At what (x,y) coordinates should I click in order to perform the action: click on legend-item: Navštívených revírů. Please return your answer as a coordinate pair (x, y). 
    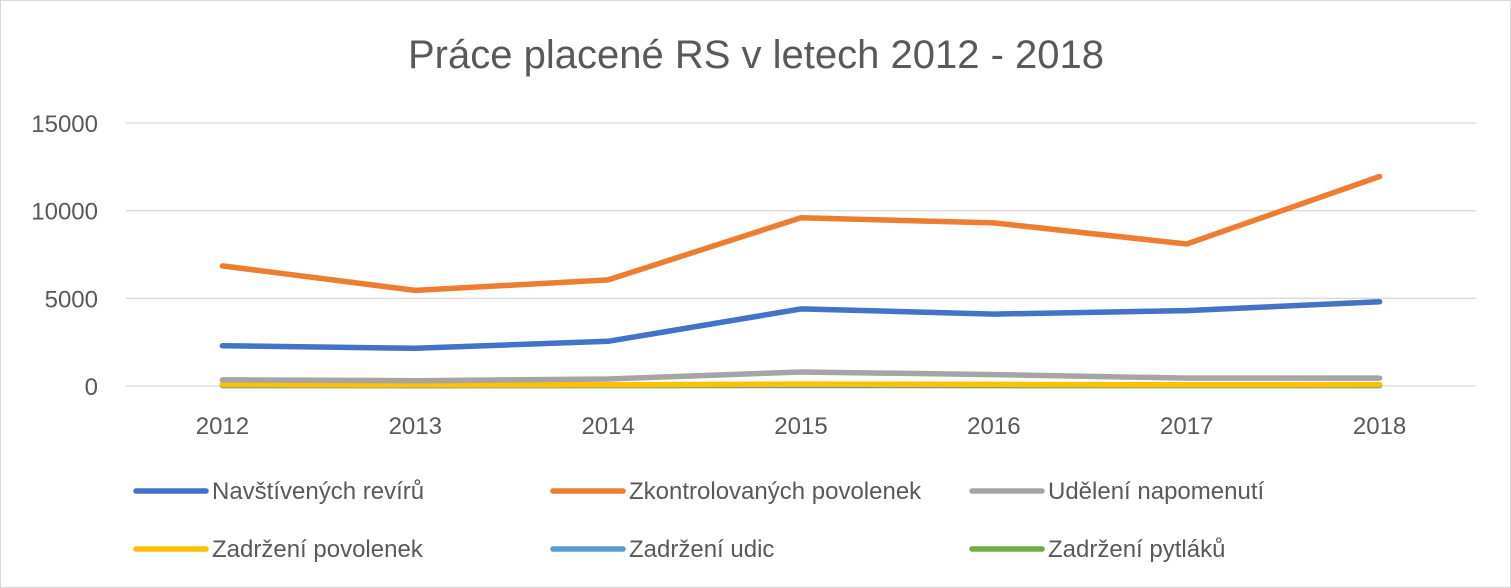
    Looking at the image, I should click on (278, 491).